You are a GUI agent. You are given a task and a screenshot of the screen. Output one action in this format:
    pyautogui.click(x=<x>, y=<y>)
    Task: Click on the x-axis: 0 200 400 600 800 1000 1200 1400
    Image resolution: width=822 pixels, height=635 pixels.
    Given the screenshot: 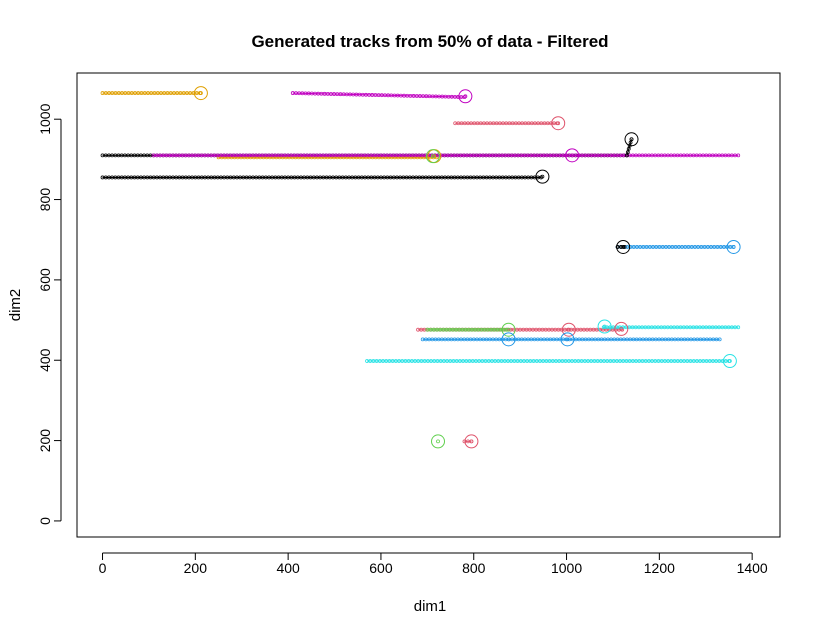 What is the action you would take?
    pyautogui.click(x=433, y=564)
    